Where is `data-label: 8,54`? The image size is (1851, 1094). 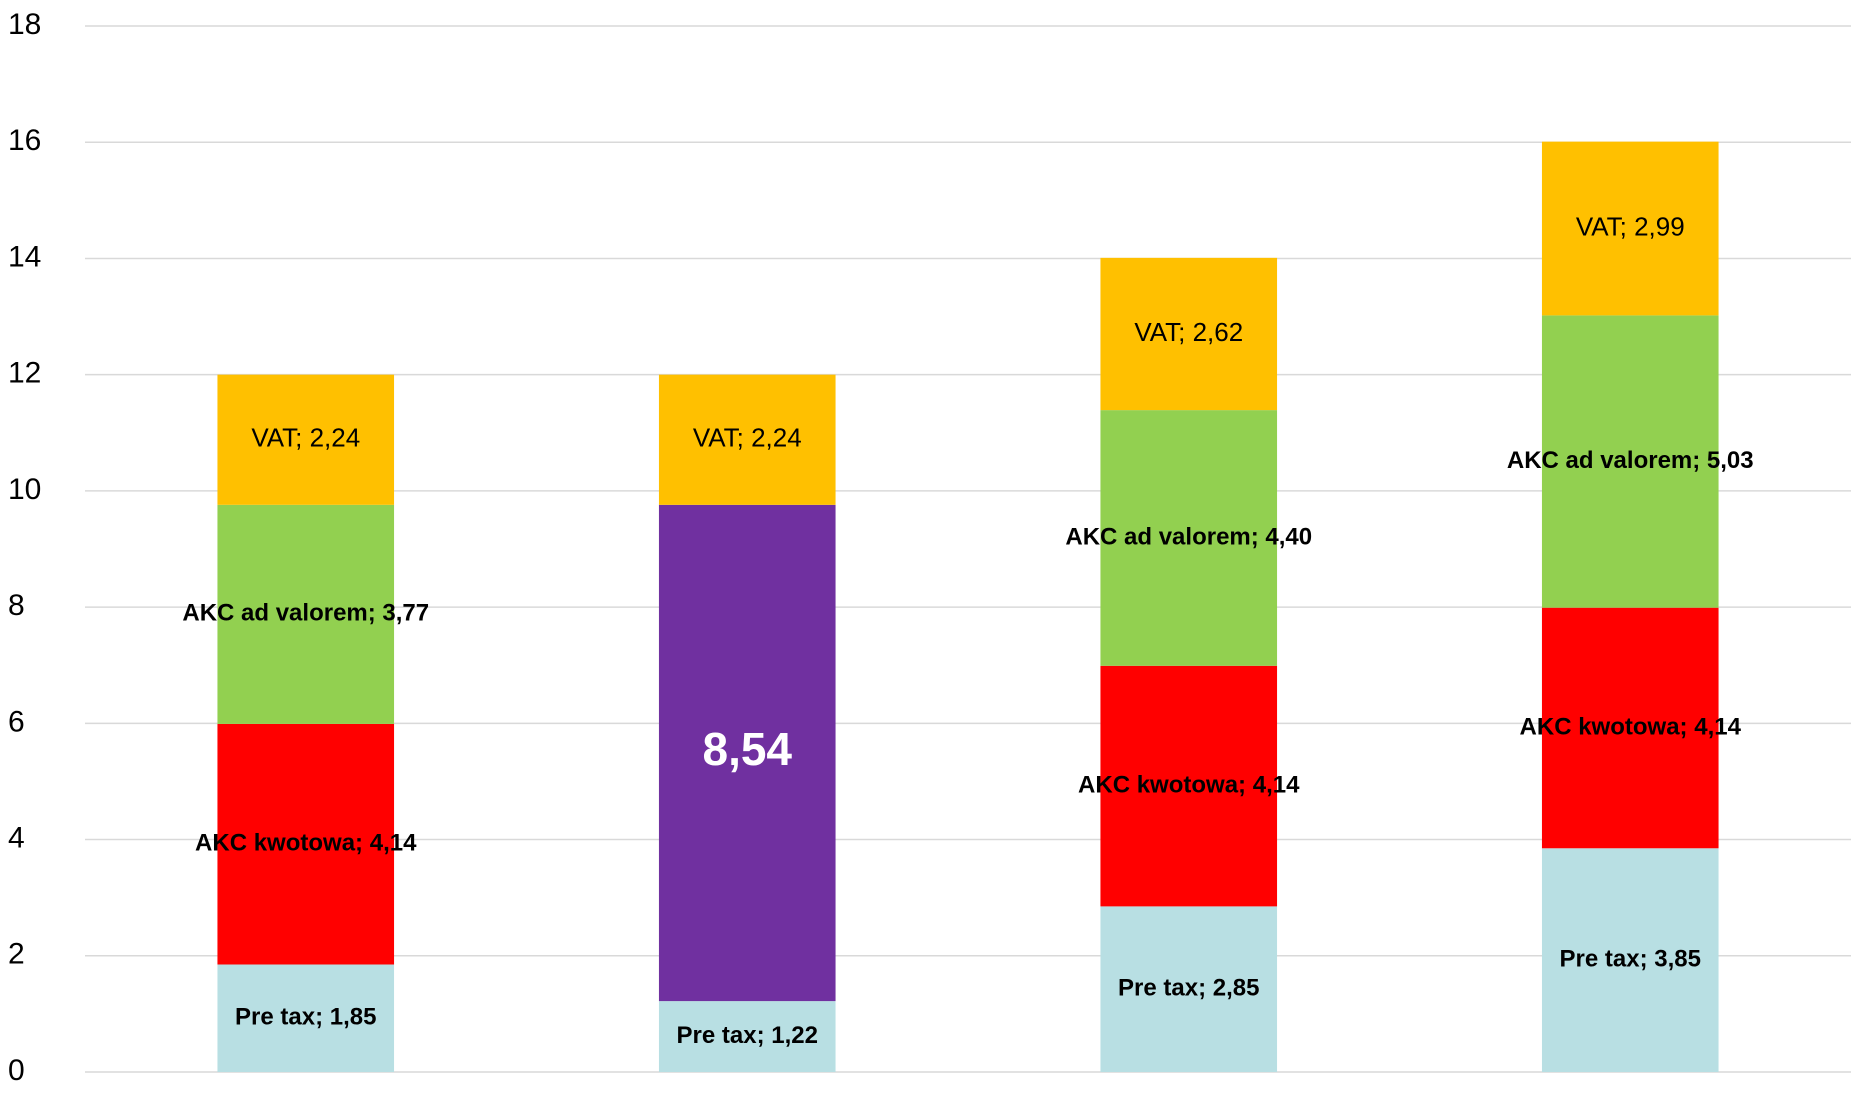
data-label: 8,54 is located at coordinates (747, 749).